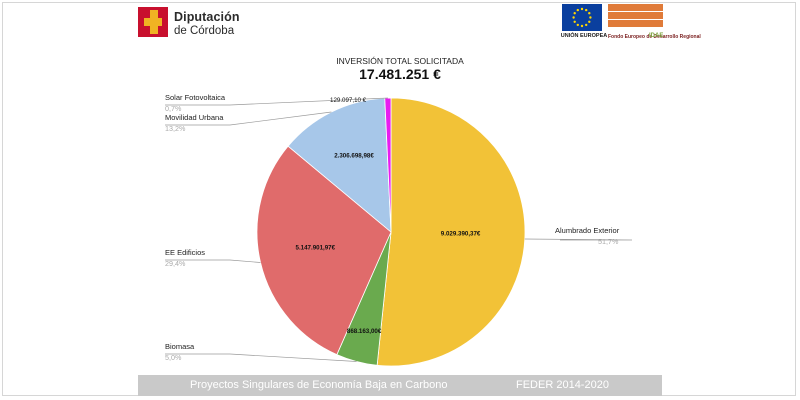  I want to click on pie-leader-movilidad-urbana, so click(248, 118).